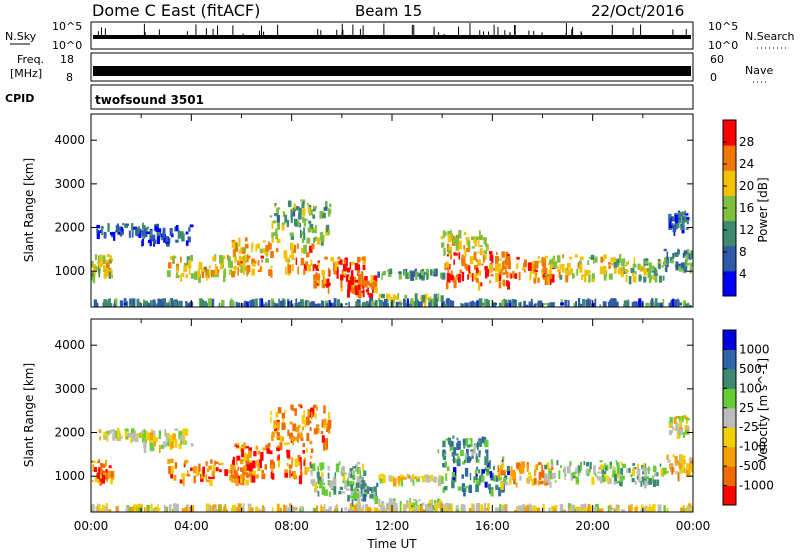 Image resolution: width=800 pixels, height=554 pixels. What do you see at coordinates (388, 11) in the screenshot?
I see `beam-label: Beam 15` at bounding box center [388, 11].